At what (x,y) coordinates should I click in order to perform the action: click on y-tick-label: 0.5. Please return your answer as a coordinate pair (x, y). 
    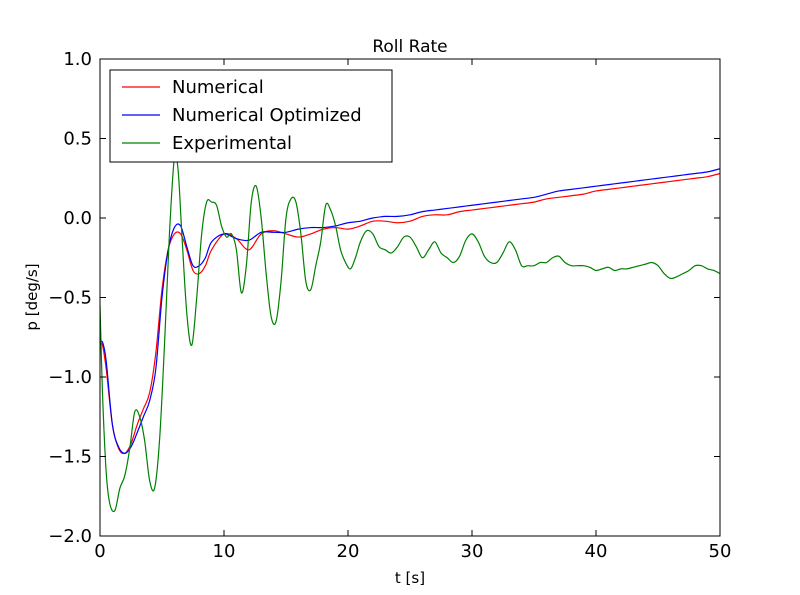
    Looking at the image, I should click on (77, 139).